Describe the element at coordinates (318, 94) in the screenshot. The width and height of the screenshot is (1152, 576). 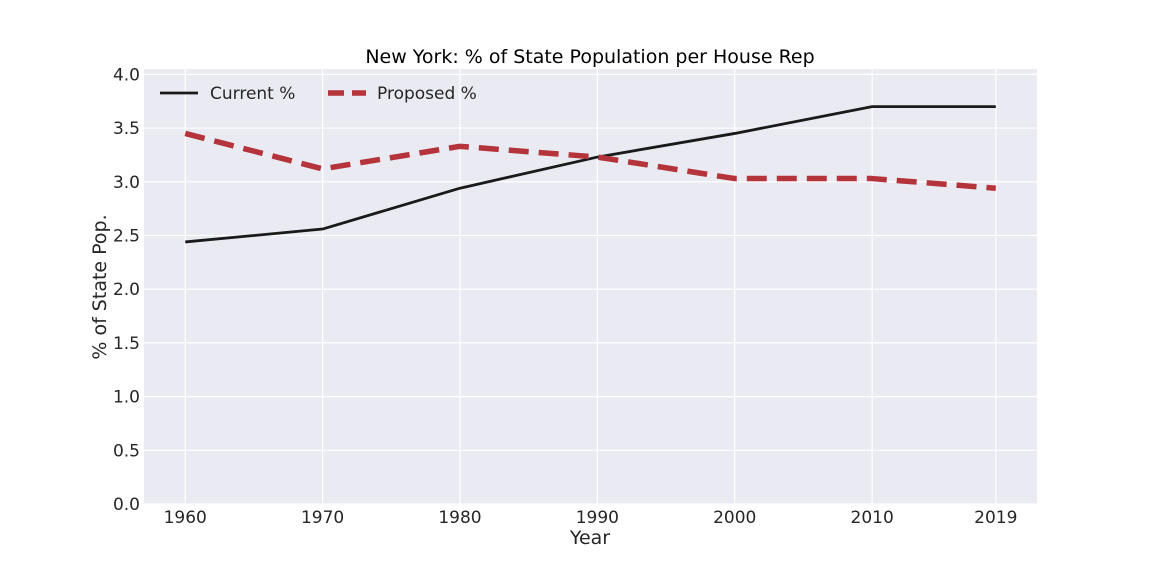
I see `legend: Current % Proposed %` at that location.